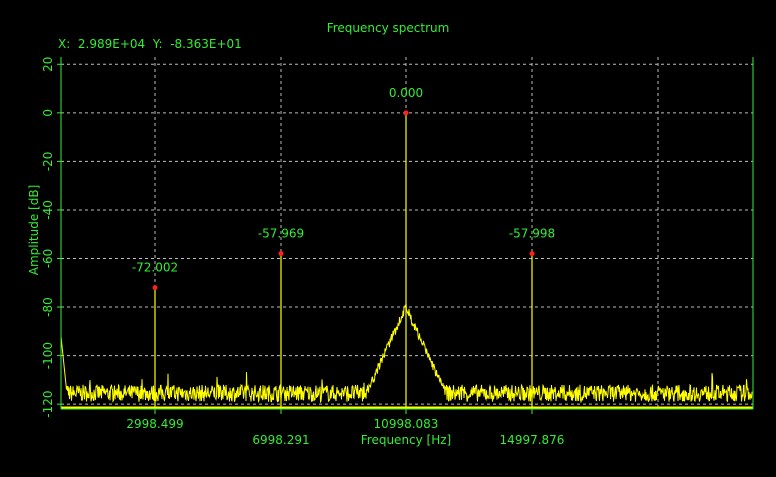 The image size is (776, 477). I want to click on x-tick-label: 2998.499, so click(154, 424).